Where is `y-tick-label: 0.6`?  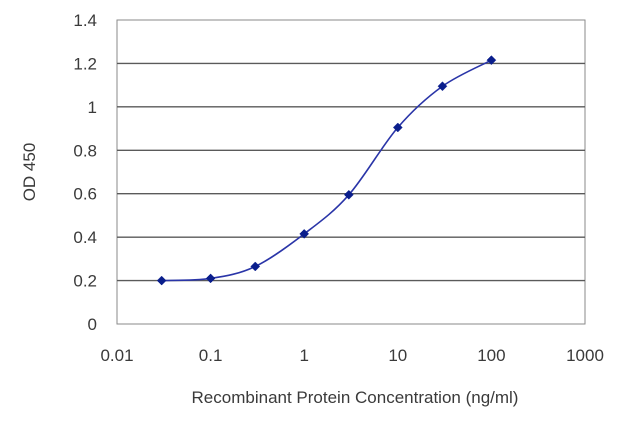 y-tick-label: 0.6 is located at coordinates (85, 194).